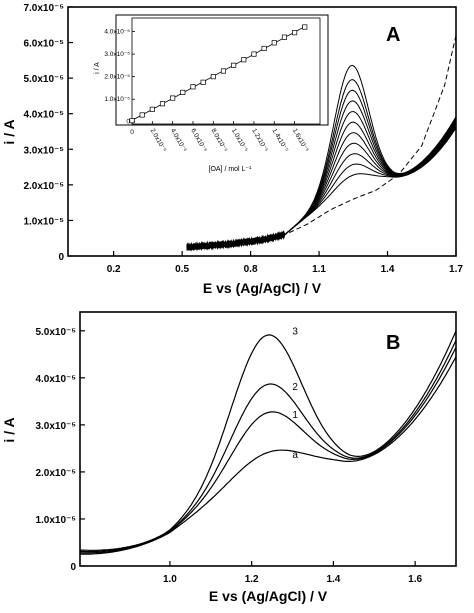 The height and width of the screenshot is (613, 474). What do you see at coordinates (319, 269) in the screenshot?
I see `x-tick-label: 1.1` at bounding box center [319, 269].